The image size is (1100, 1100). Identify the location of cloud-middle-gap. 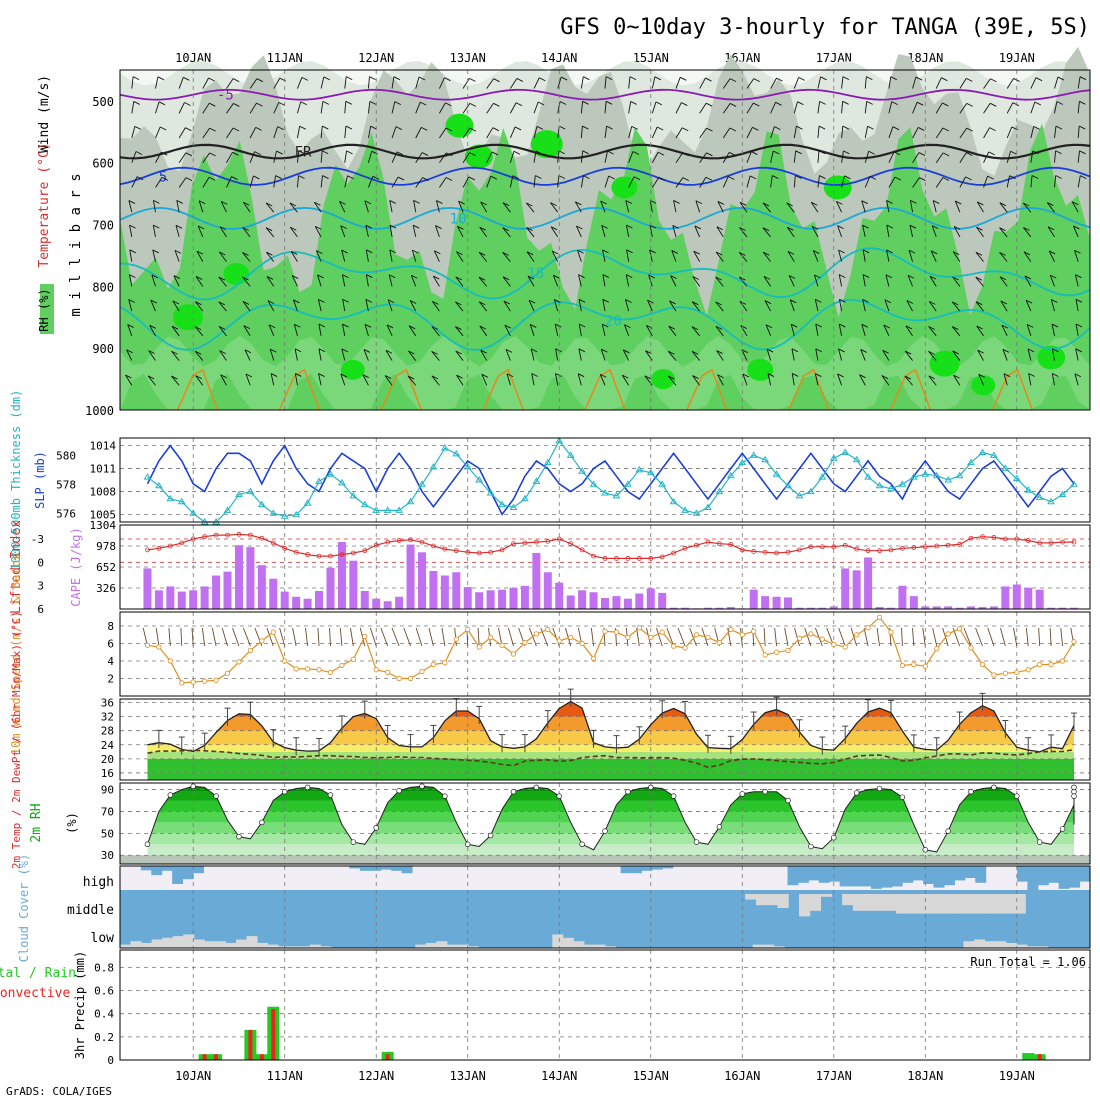
(999, 904).